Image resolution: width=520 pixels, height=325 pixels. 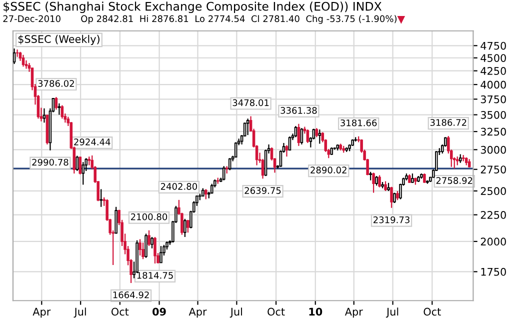 What do you see at coordinates (59, 40) in the screenshot?
I see `annotation: $SSEC (Weekly)` at bounding box center [59, 40].